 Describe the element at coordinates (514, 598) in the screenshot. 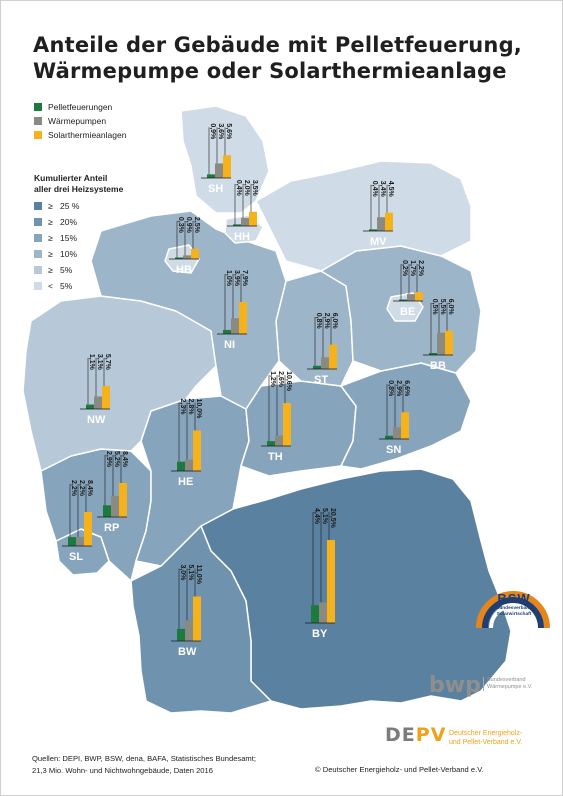

I see `bsw-name: BSW` at that location.